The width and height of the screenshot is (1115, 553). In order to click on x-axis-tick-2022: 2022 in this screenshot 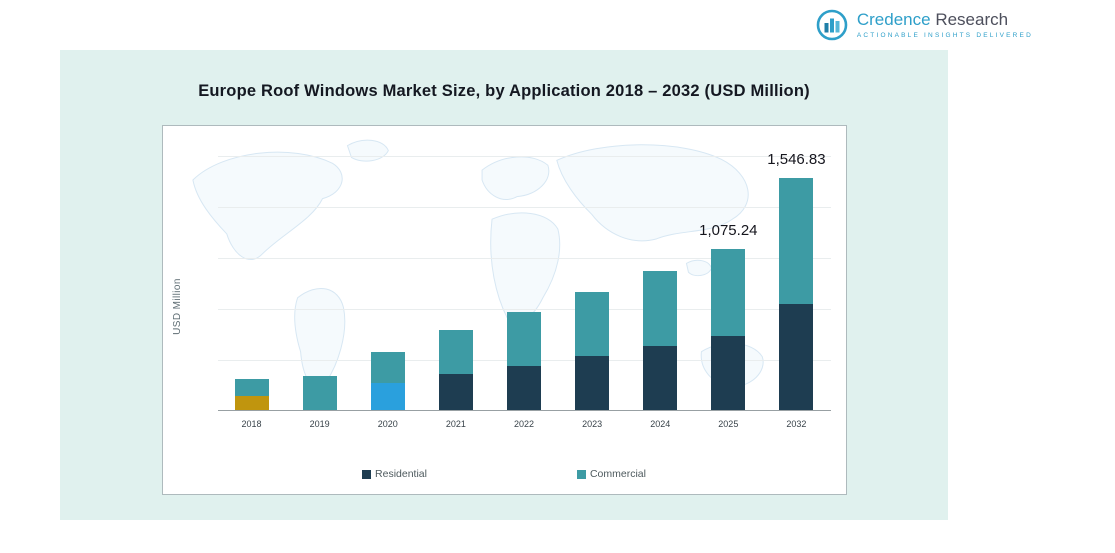, I will do `click(523, 424)`.